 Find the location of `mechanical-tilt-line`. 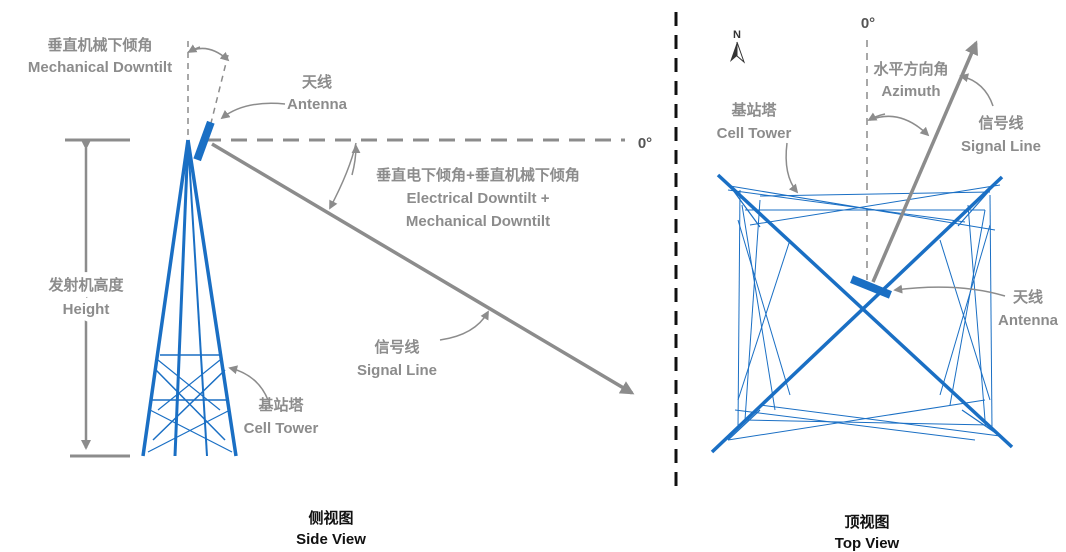

mechanical-tilt-line is located at coordinates (218, 95).